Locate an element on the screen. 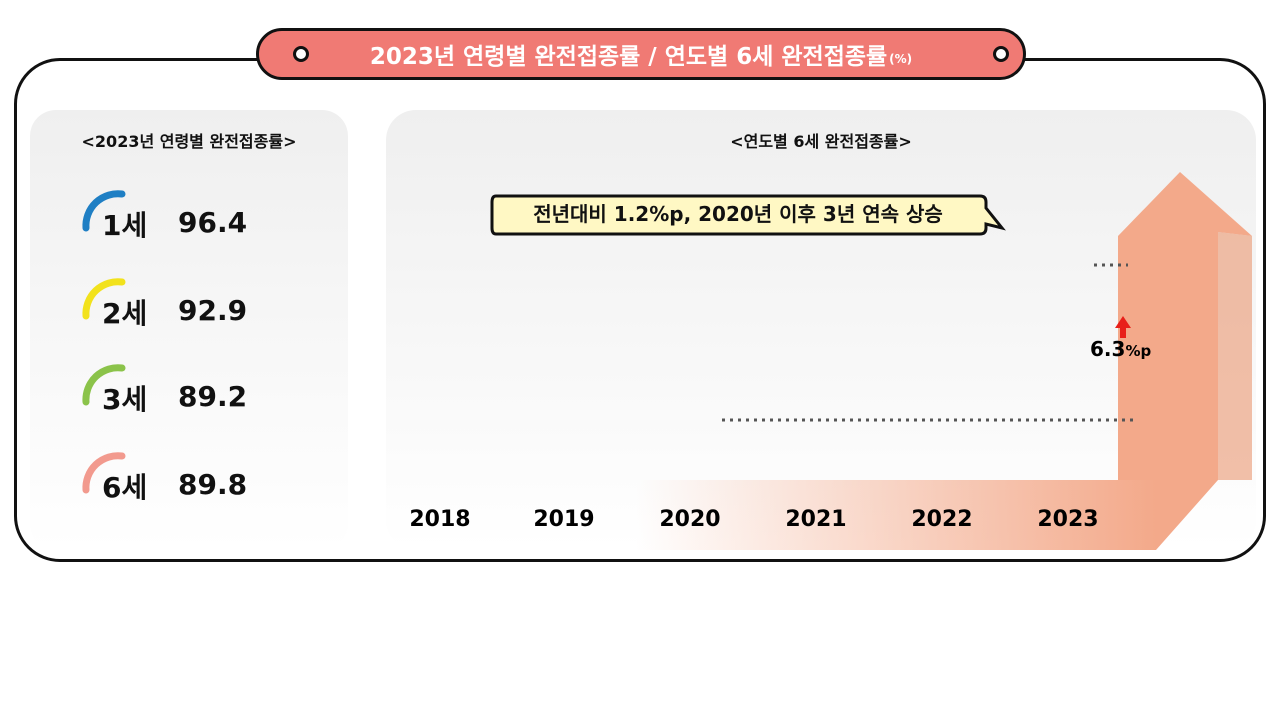 Image resolution: width=1280 pixels, height=720 pixels. rising-arrow-side is located at coordinates (1235, 356).